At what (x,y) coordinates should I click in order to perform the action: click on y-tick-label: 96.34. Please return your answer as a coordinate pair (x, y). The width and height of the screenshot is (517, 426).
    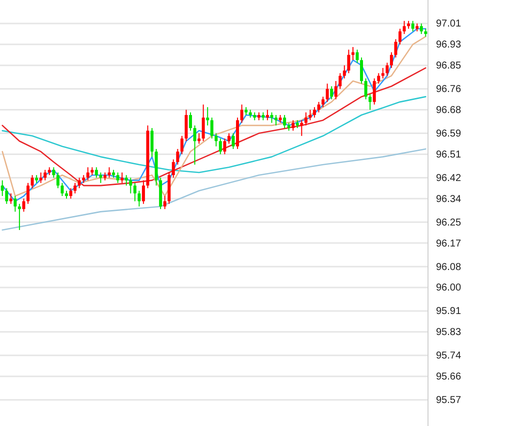
    Looking at the image, I should click on (449, 199).